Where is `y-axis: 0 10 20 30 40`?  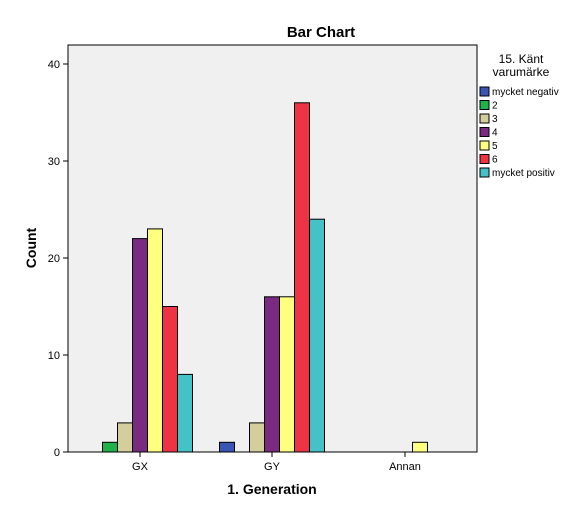
y-axis: 0 10 20 30 40 is located at coordinates (58, 259).